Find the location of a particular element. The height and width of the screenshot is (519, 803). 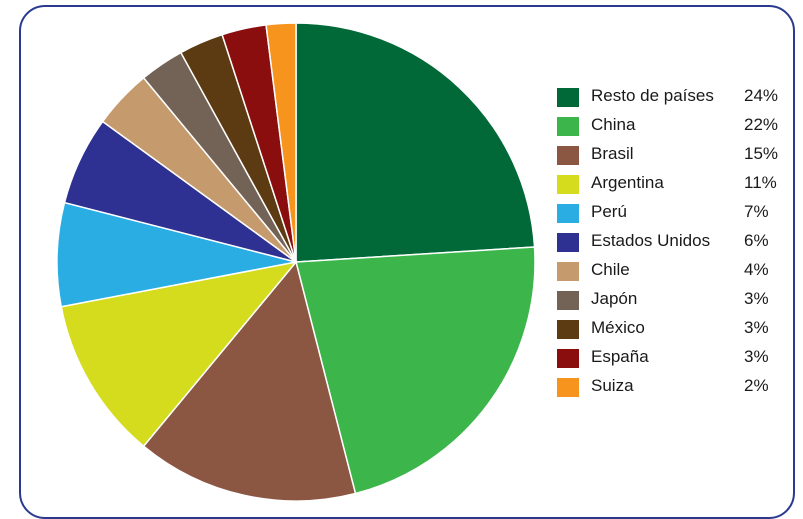

legend-item: Japón 3% is located at coordinates (672, 303).